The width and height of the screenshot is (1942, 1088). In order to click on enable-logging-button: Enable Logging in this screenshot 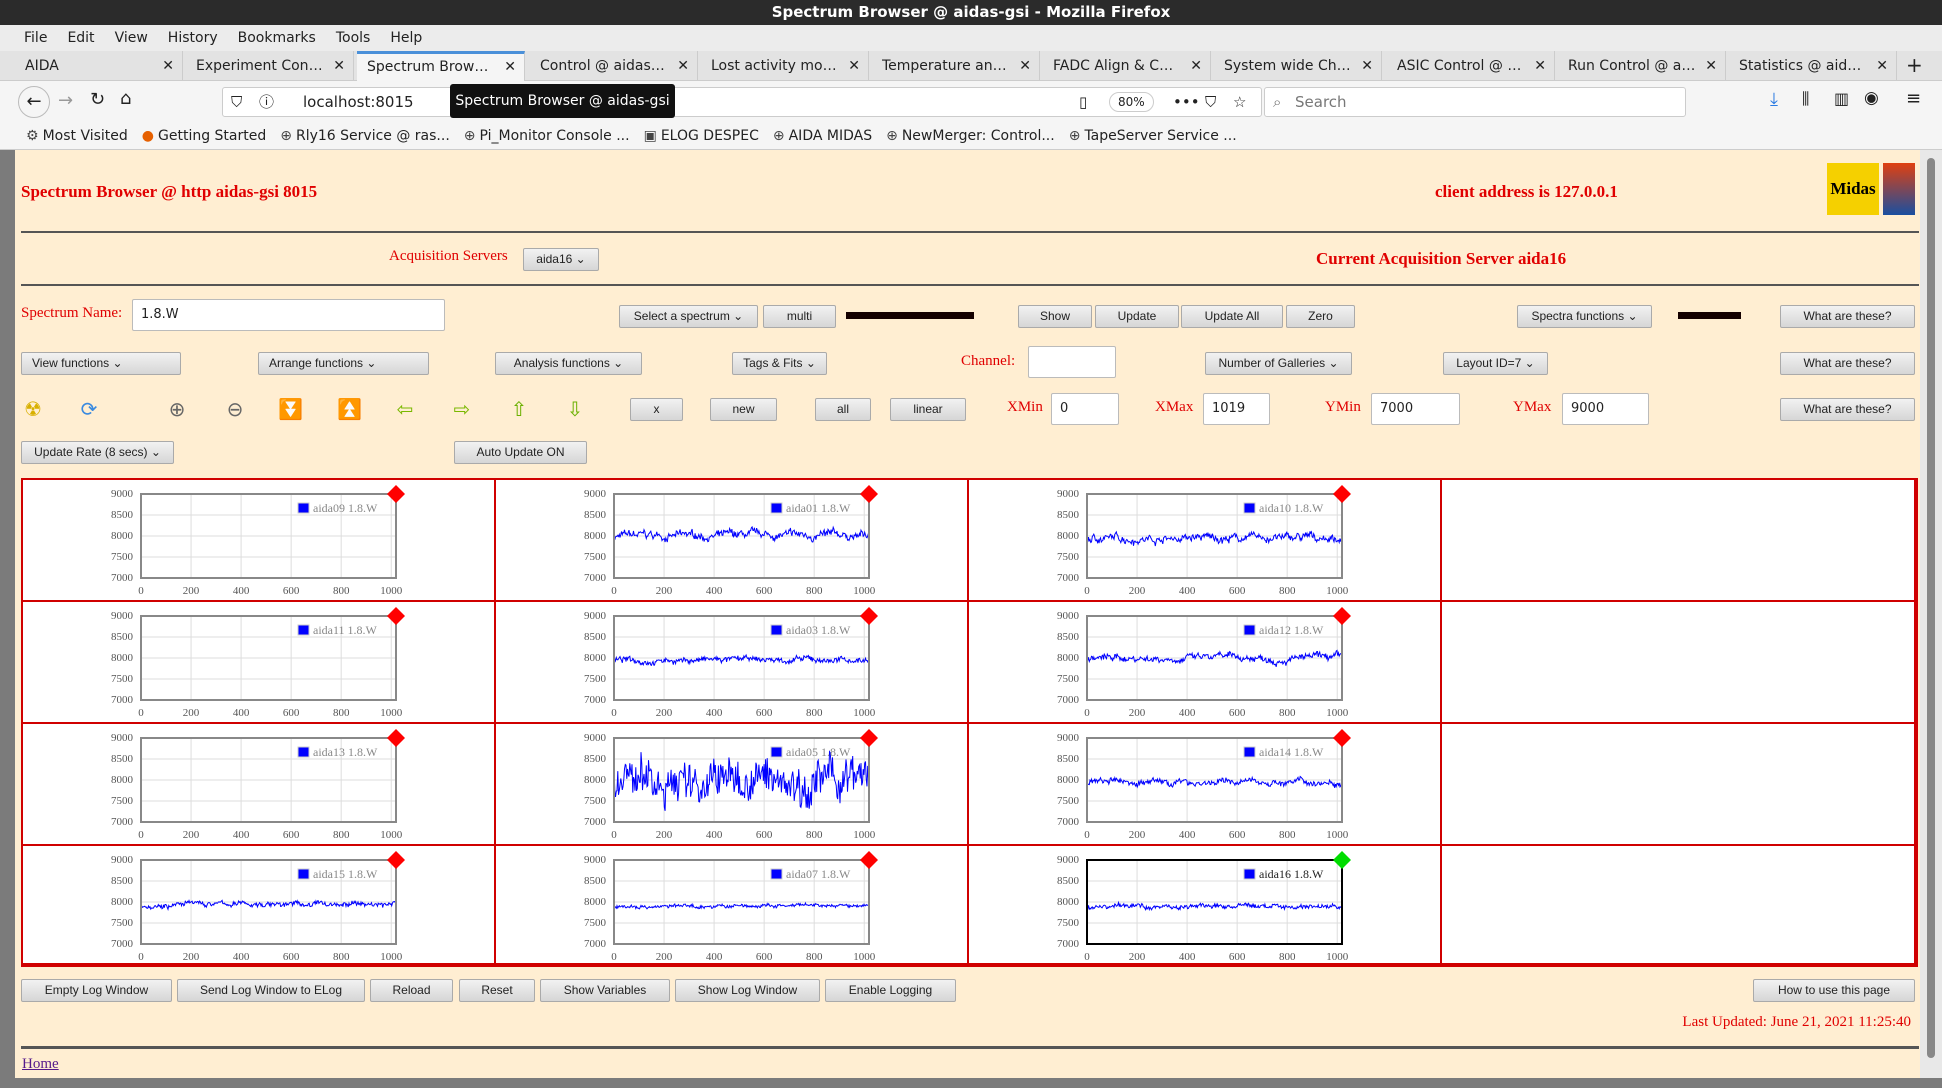, I will do `click(890, 990)`.